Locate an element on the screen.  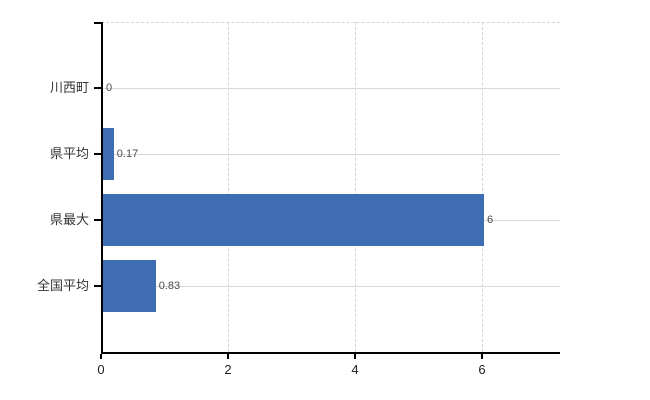
category-label: 県最大 is located at coordinates (69, 219).